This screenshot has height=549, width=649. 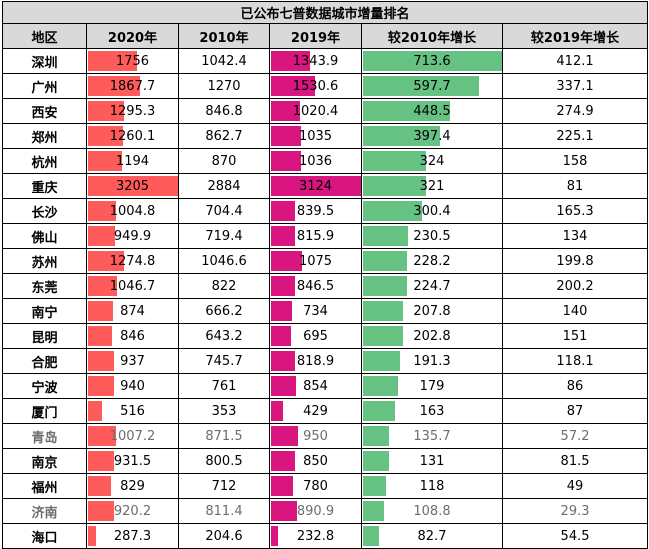 What do you see at coordinates (224, 511) in the screenshot?
I see `pop-2010-cell: 811.4` at bounding box center [224, 511].